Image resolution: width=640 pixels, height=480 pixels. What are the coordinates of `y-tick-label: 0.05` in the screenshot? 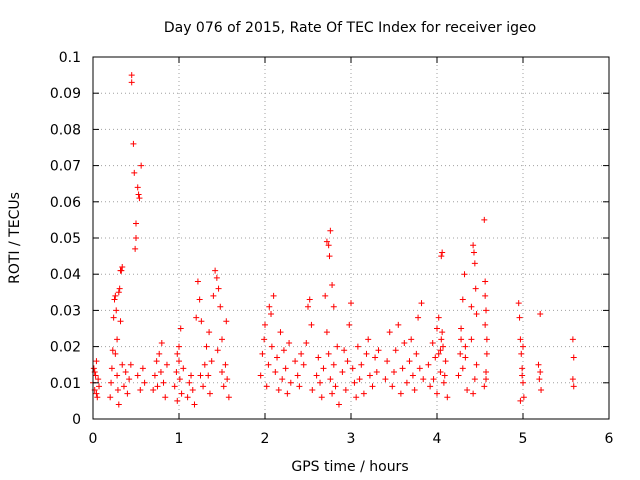 It's located at (65, 239).